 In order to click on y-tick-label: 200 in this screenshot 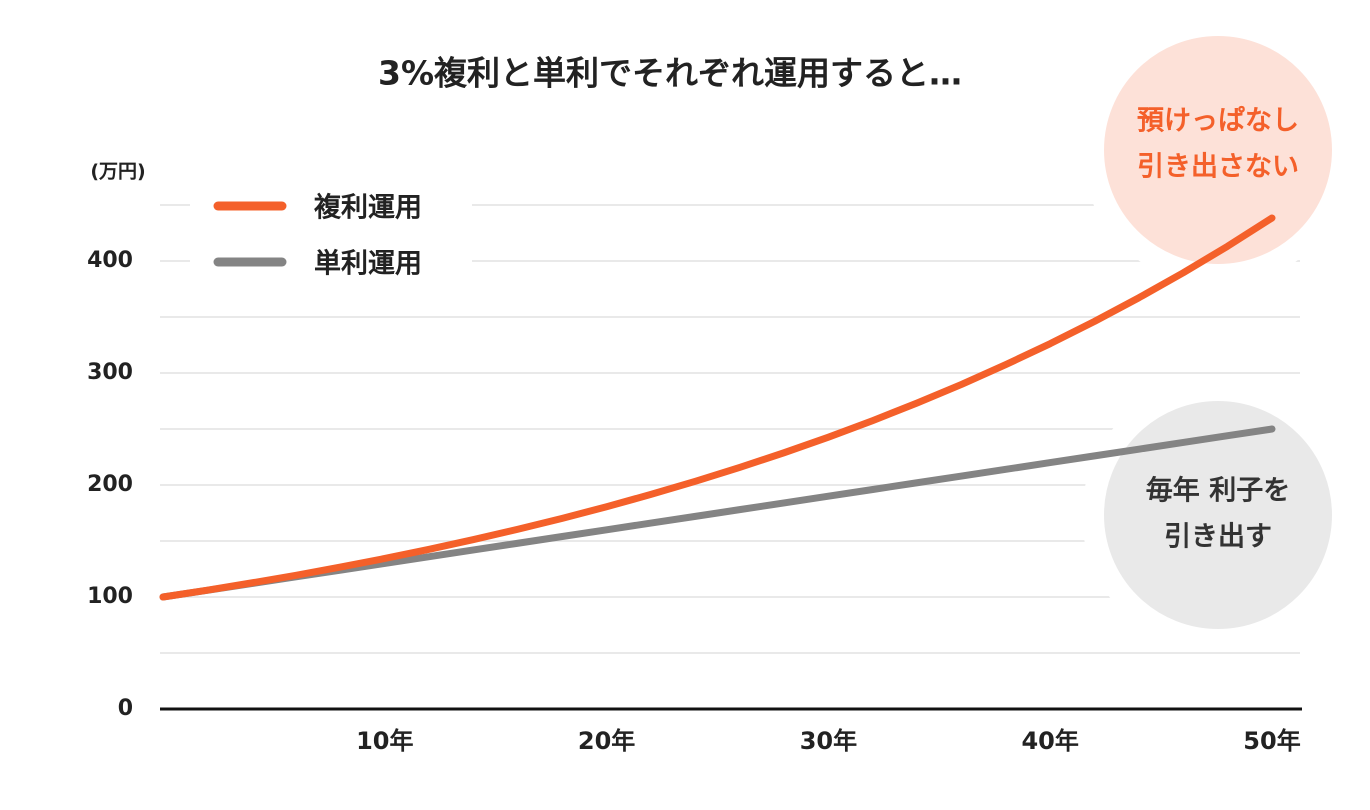, I will do `click(110, 484)`.